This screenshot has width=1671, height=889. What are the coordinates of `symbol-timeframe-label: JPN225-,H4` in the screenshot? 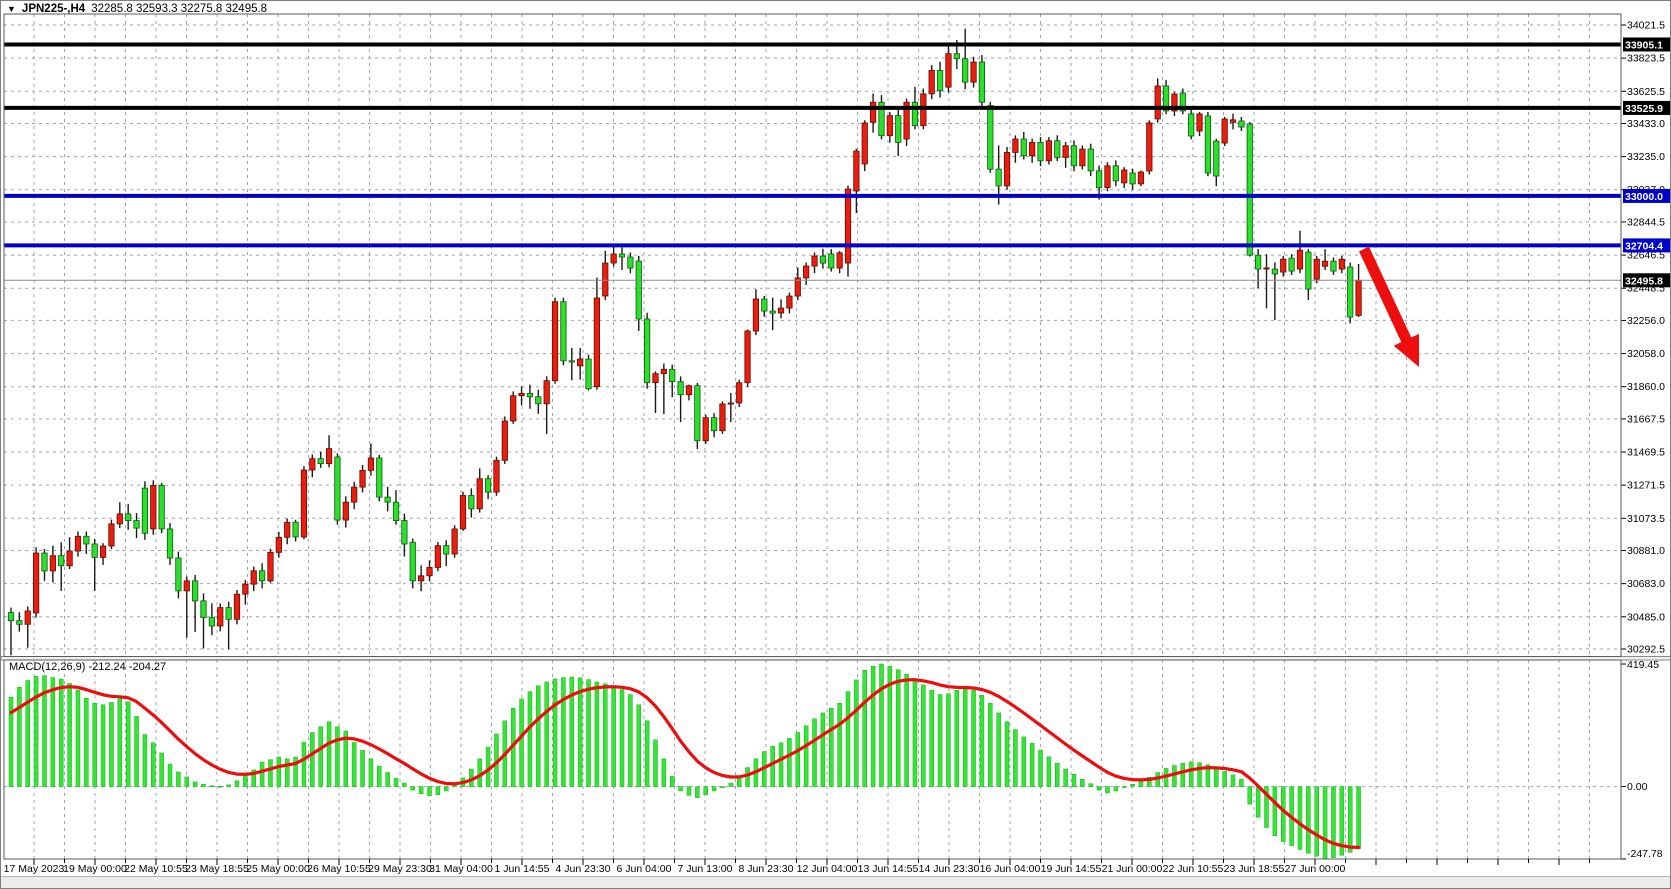 It's located at (53, 9).